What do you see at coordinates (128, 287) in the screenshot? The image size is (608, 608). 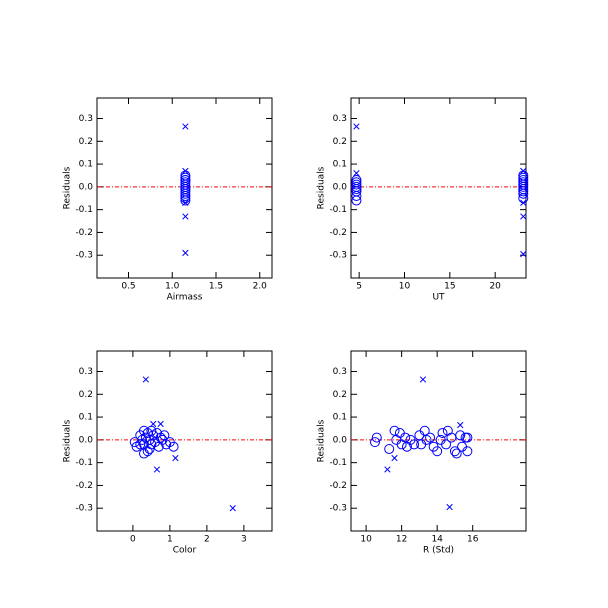 I see `x-tick-label: 0.5` at bounding box center [128, 287].